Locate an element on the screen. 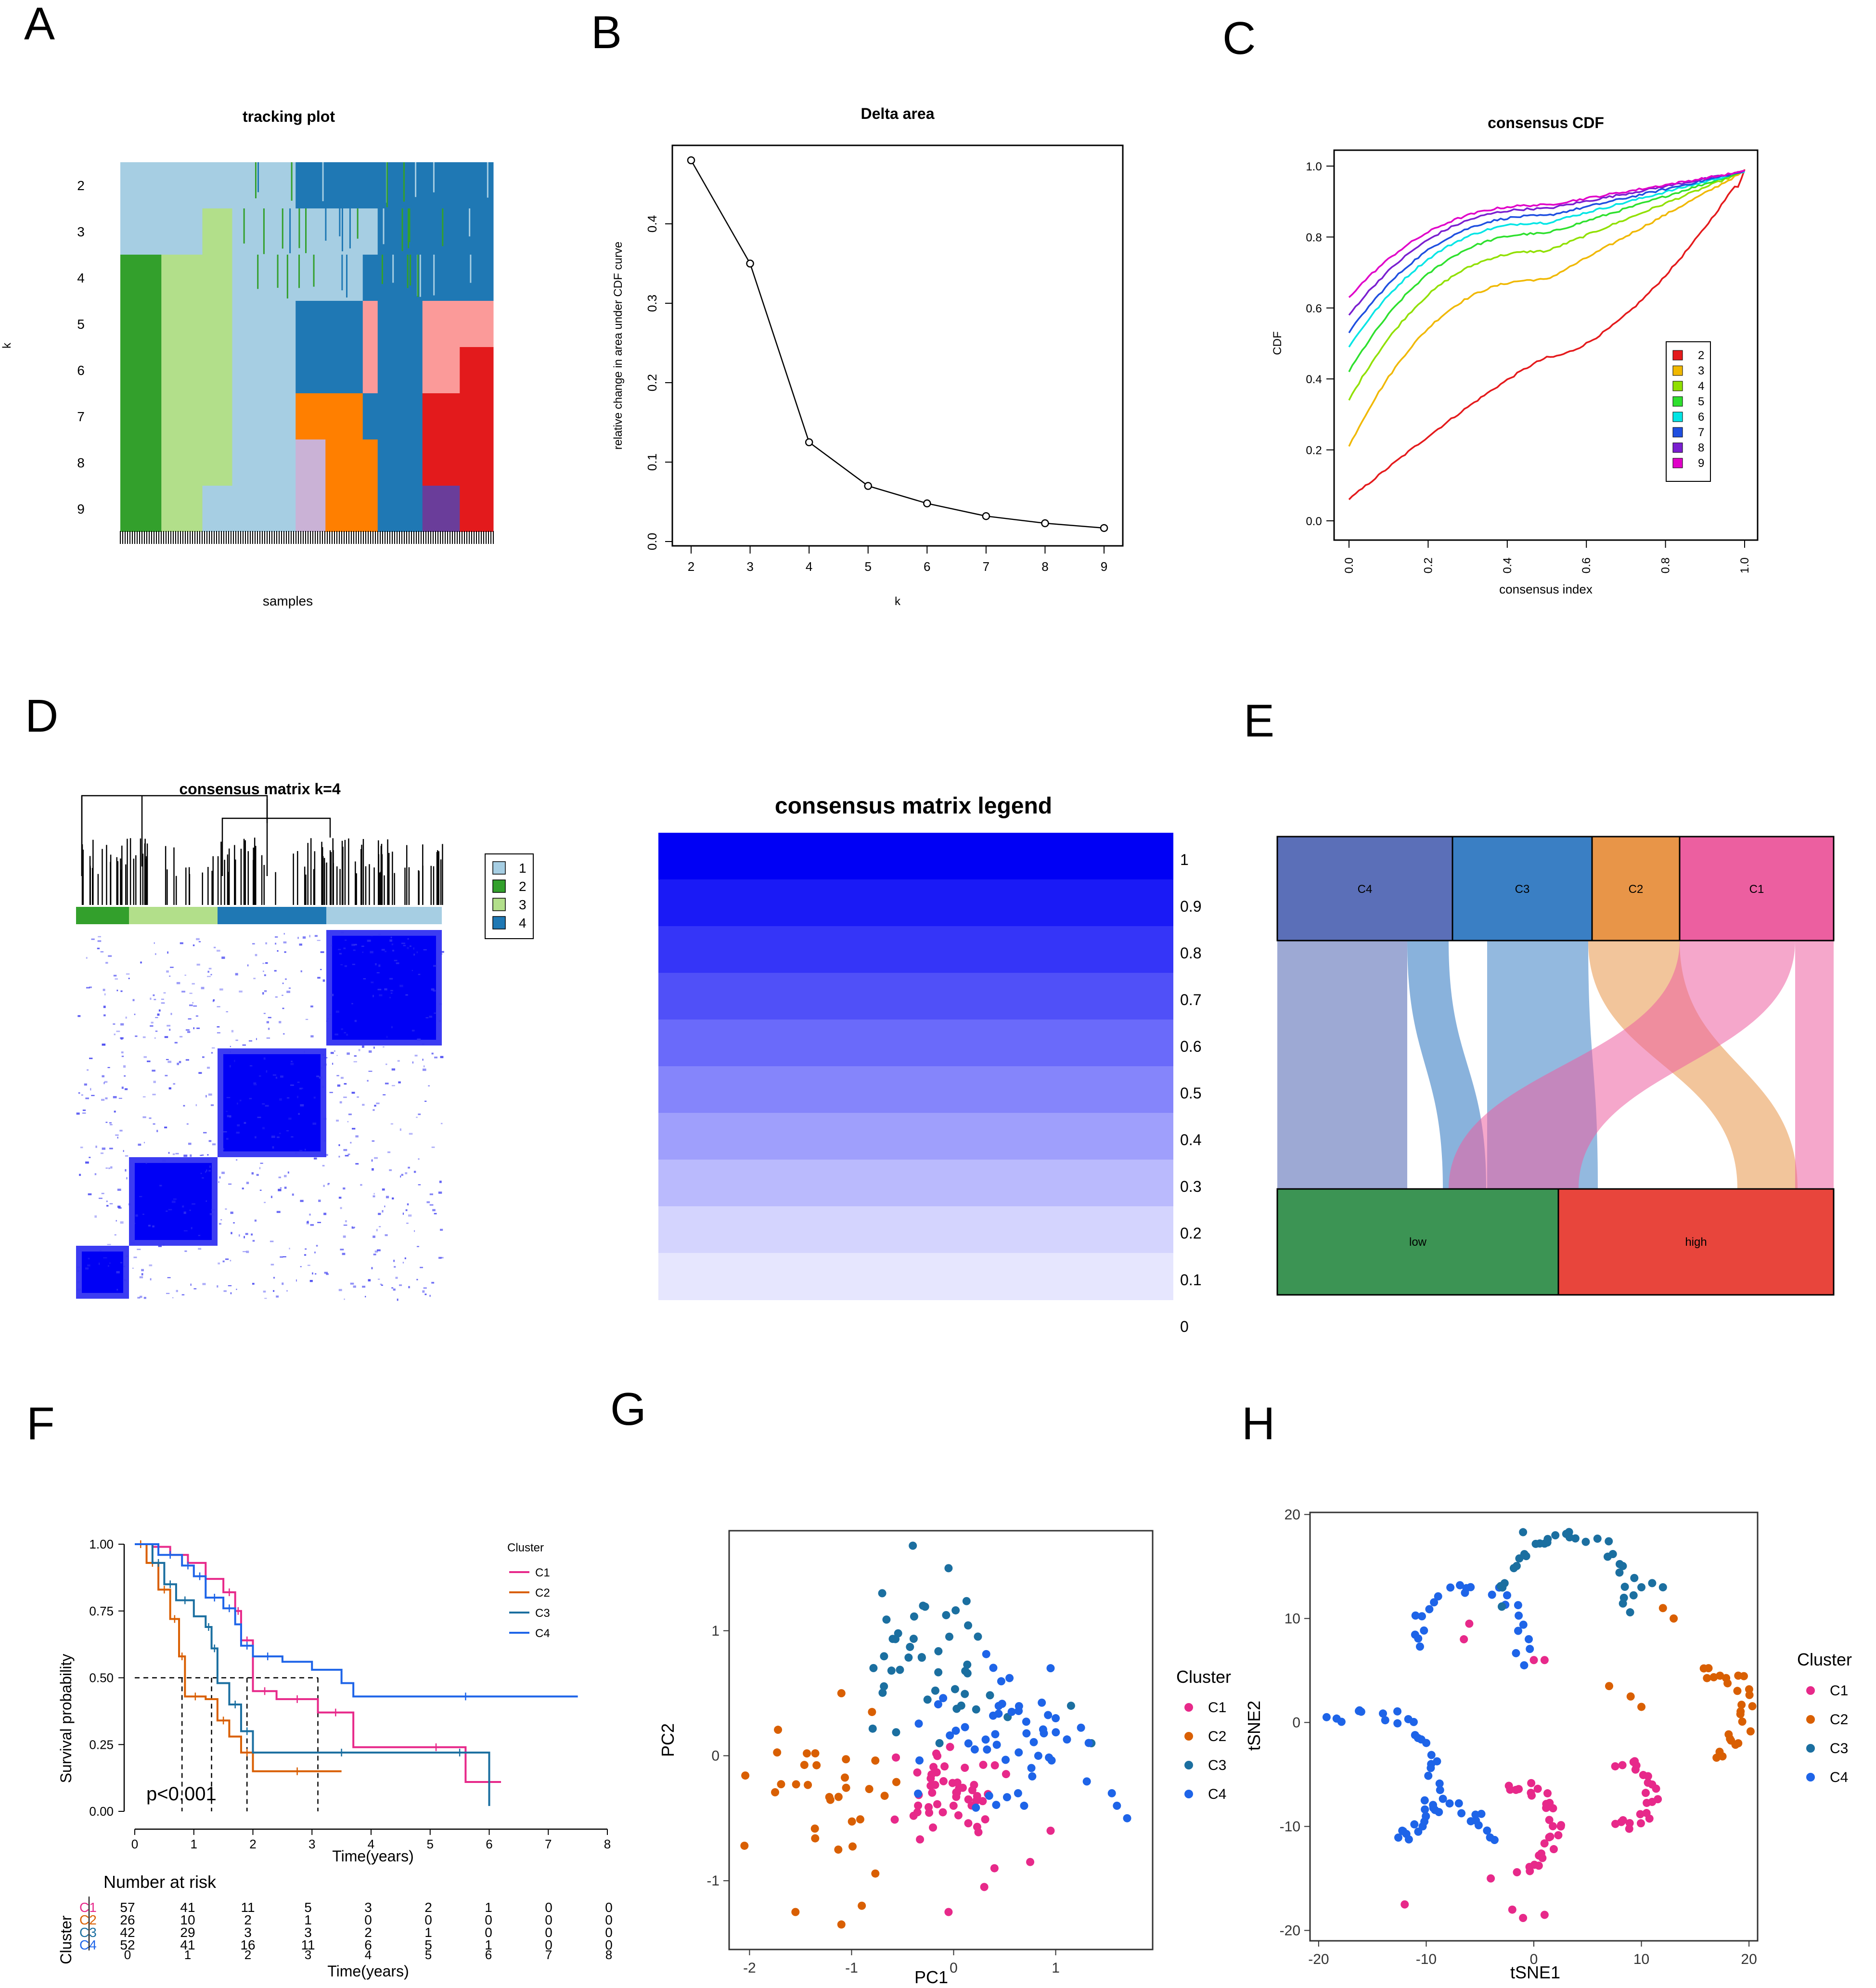 Image resolution: width=1876 pixels, height=1988 pixels. f-legend-label: C4 is located at coordinates (542, 1634).